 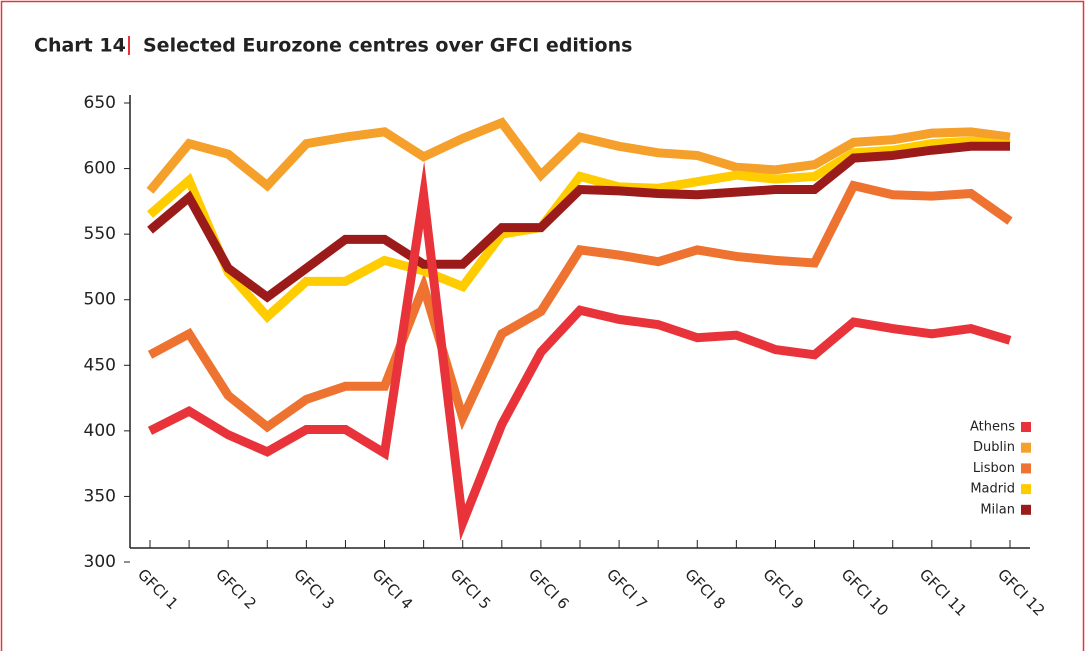 I want to click on y-tick-label: 400, so click(x=100, y=431).